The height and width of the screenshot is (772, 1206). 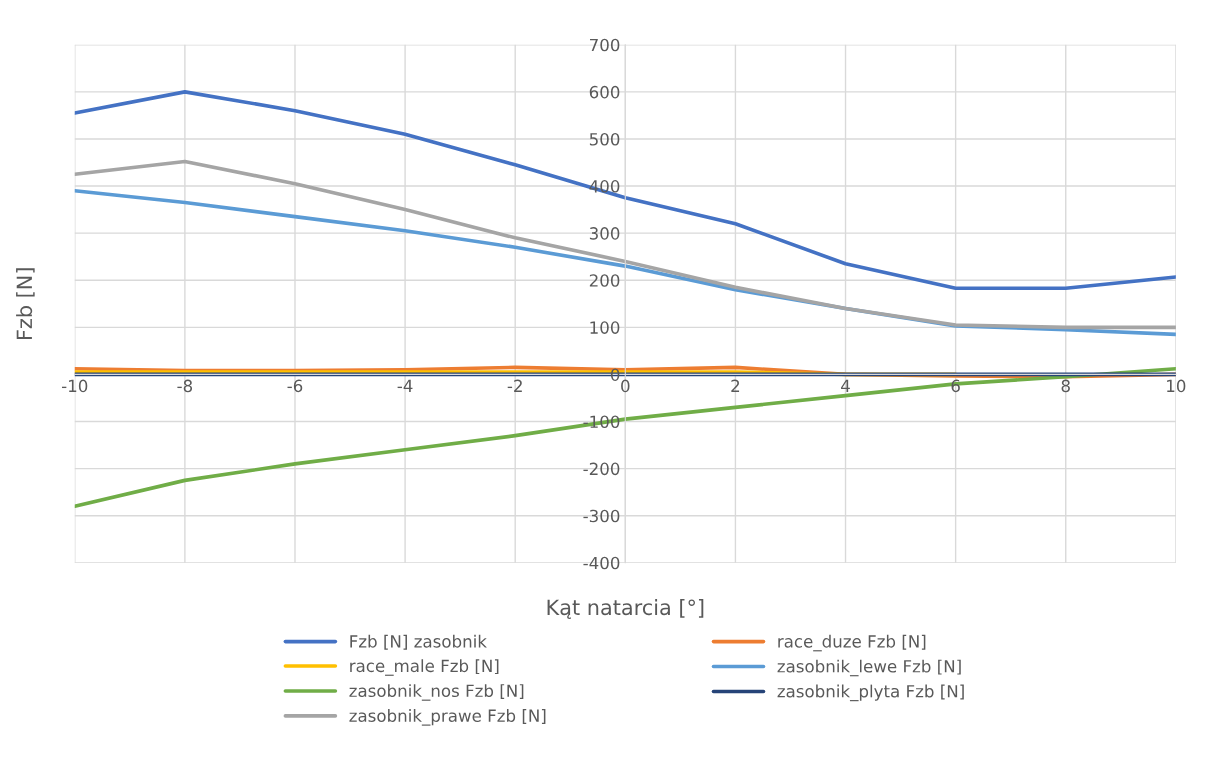 I want to click on y-tick-label: -100, so click(x=601, y=422).